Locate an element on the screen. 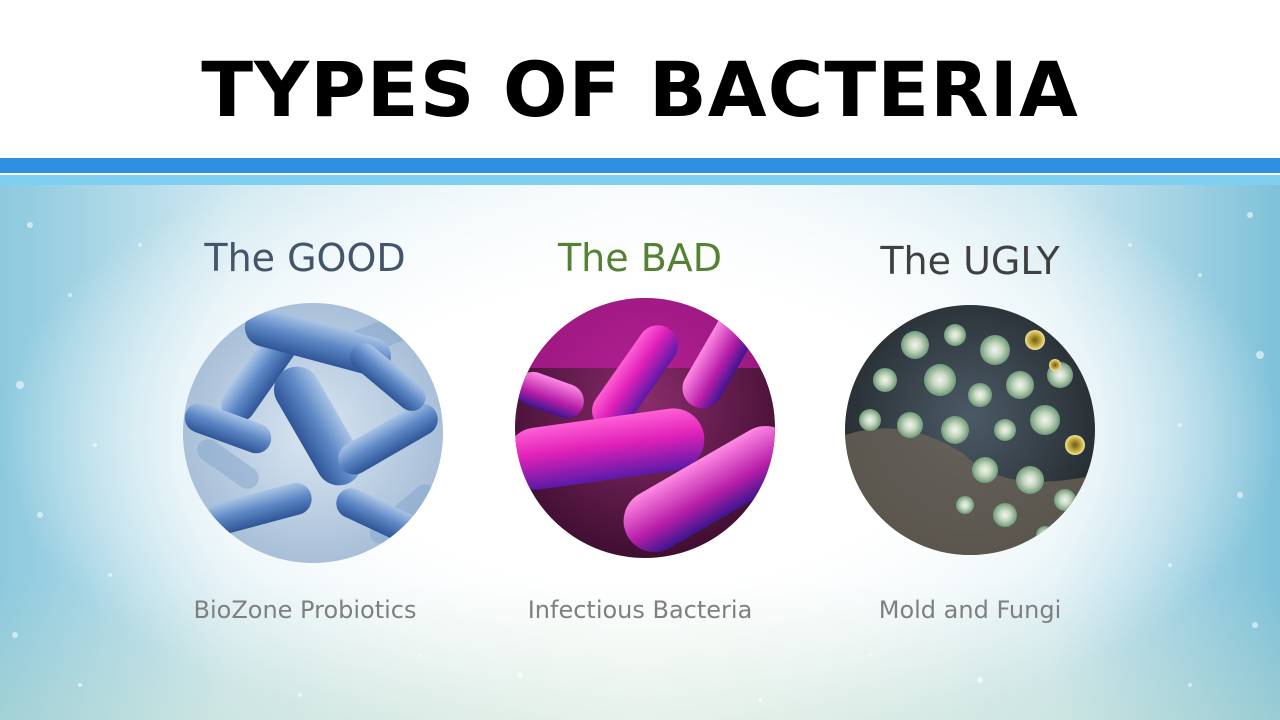 This screenshot has width=1280, height=720. column-heading-good: The GOOD is located at coordinates (305, 258).